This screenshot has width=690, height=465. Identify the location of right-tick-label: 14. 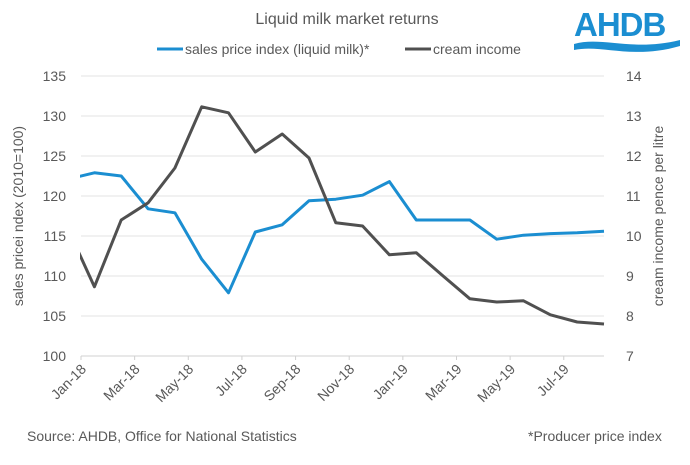
(634, 76).